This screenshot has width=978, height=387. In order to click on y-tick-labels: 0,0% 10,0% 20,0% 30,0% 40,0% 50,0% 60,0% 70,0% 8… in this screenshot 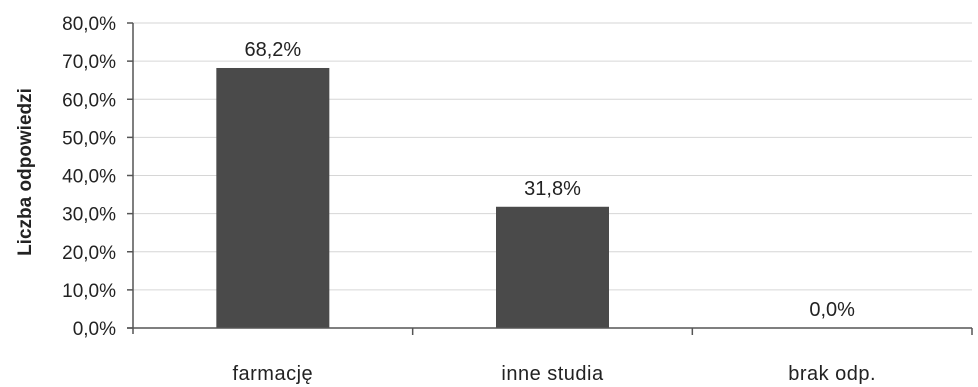, I will do `click(89, 177)`.